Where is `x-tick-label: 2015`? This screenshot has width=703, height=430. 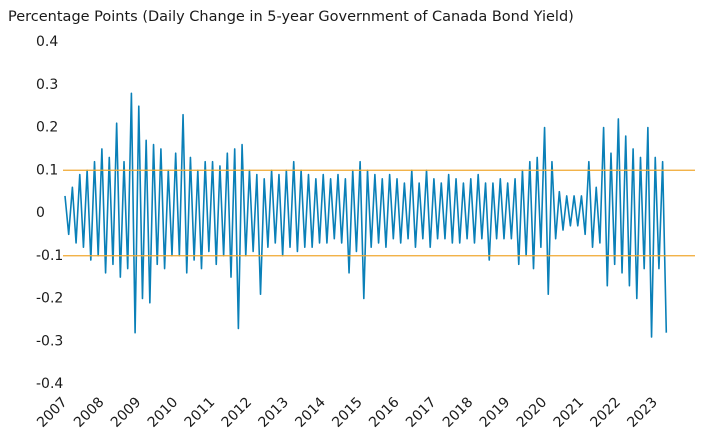
x-tick-label: 2015 is located at coordinates (347, 412).